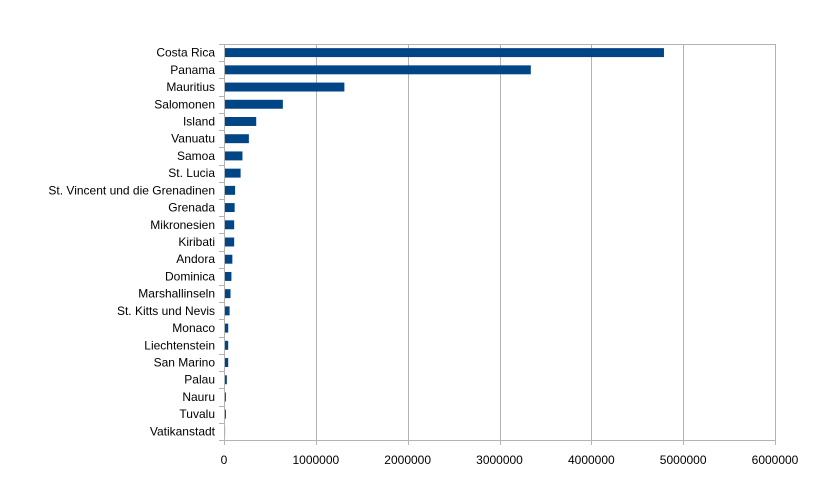 The width and height of the screenshot is (834, 495). Describe the element at coordinates (199, 121) in the screenshot. I see `category-label: Island` at that location.